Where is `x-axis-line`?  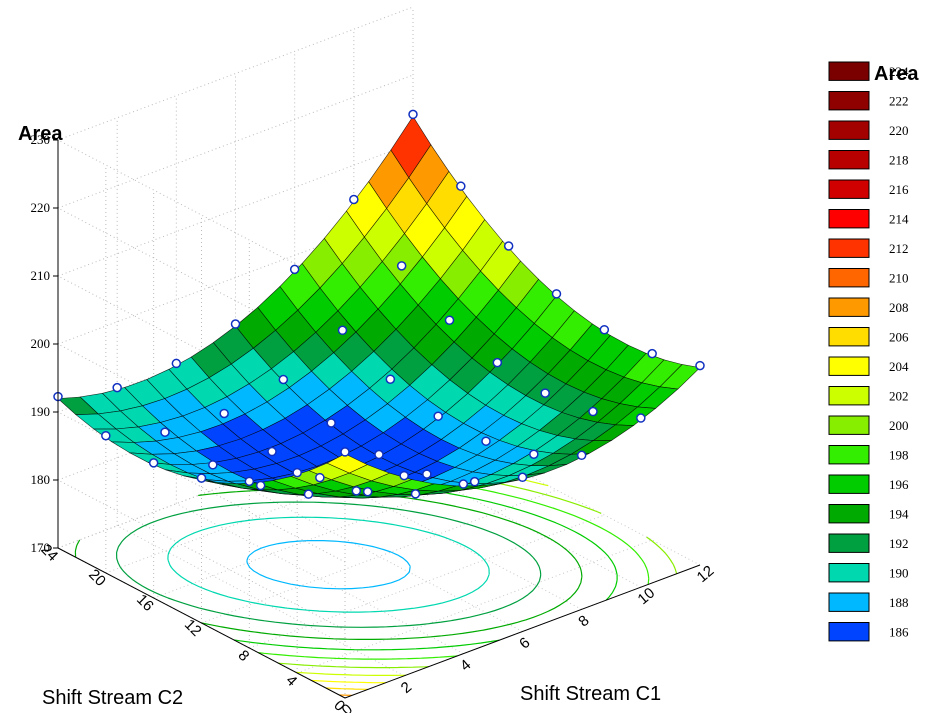 x-axis-line is located at coordinates (522, 631).